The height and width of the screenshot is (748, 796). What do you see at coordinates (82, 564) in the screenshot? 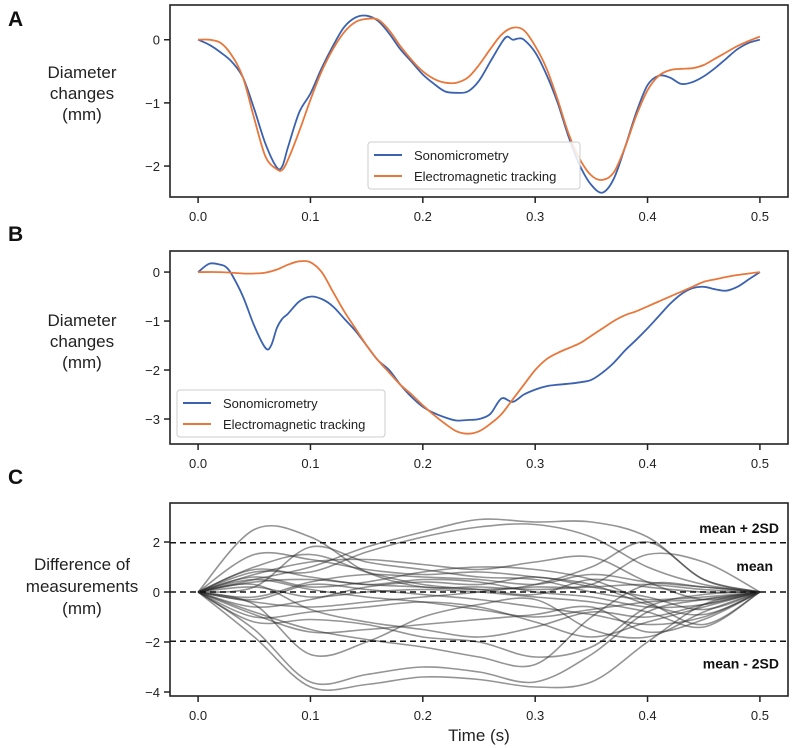
I see `y-axis-label: Difference of` at bounding box center [82, 564].